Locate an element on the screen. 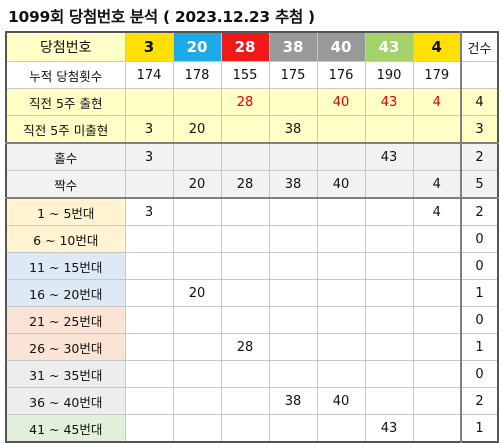 This screenshot has width=500, height=443. row-label: 26 ~ 30번대 is located at coordinates (65, 347).